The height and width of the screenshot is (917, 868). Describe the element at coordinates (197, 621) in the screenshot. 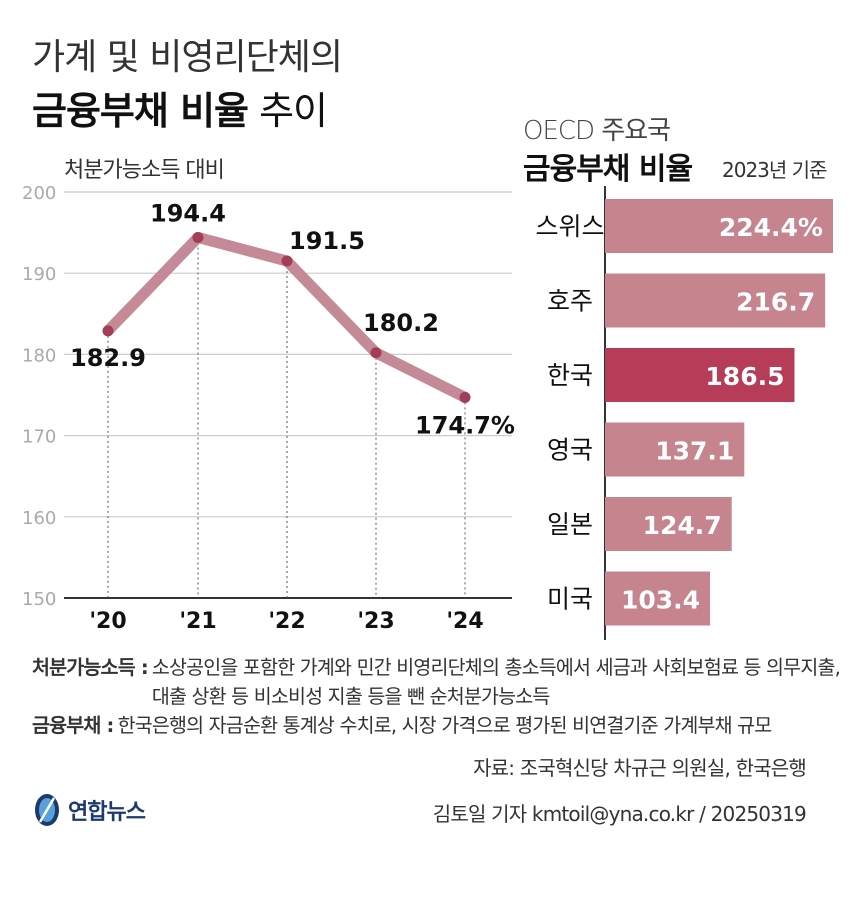

I see `x-tick-label: '21` at that location.